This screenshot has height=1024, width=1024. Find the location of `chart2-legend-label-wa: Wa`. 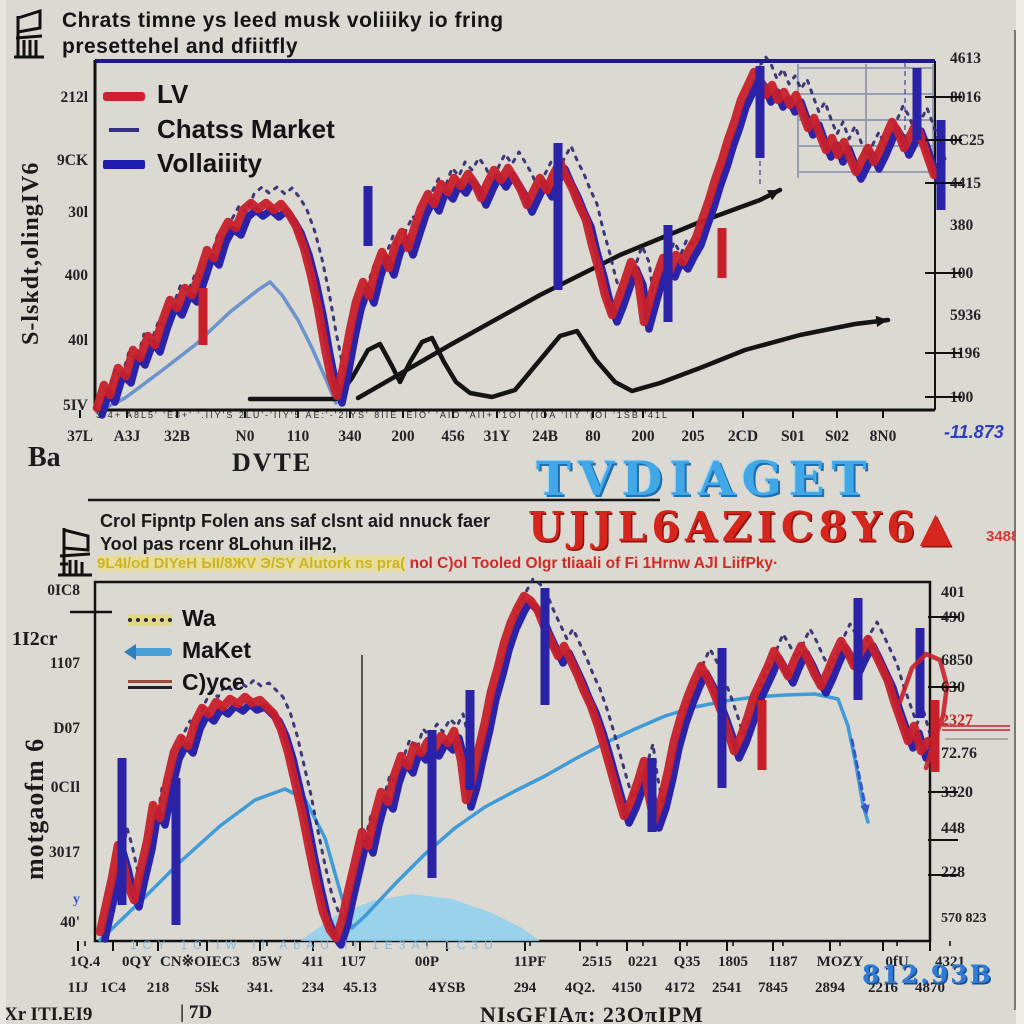

chart2-legend-label-wa: Wa is located at coordinates (199, 618).